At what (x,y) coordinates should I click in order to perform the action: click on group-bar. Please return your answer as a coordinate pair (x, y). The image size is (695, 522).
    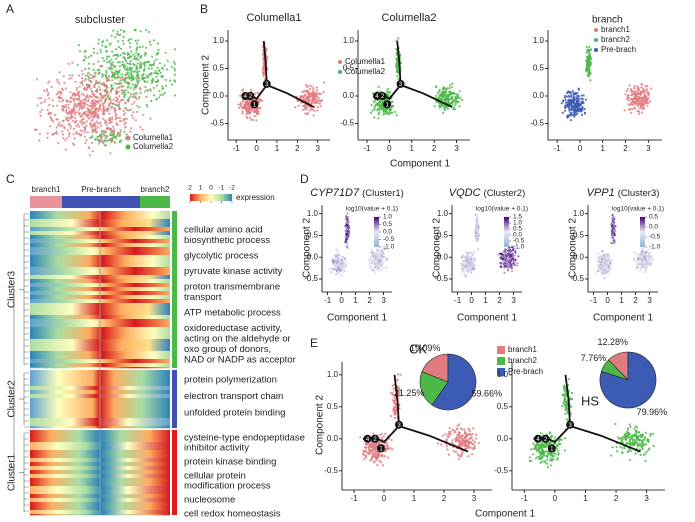
    Looking at the image, I should click on (46, 202).